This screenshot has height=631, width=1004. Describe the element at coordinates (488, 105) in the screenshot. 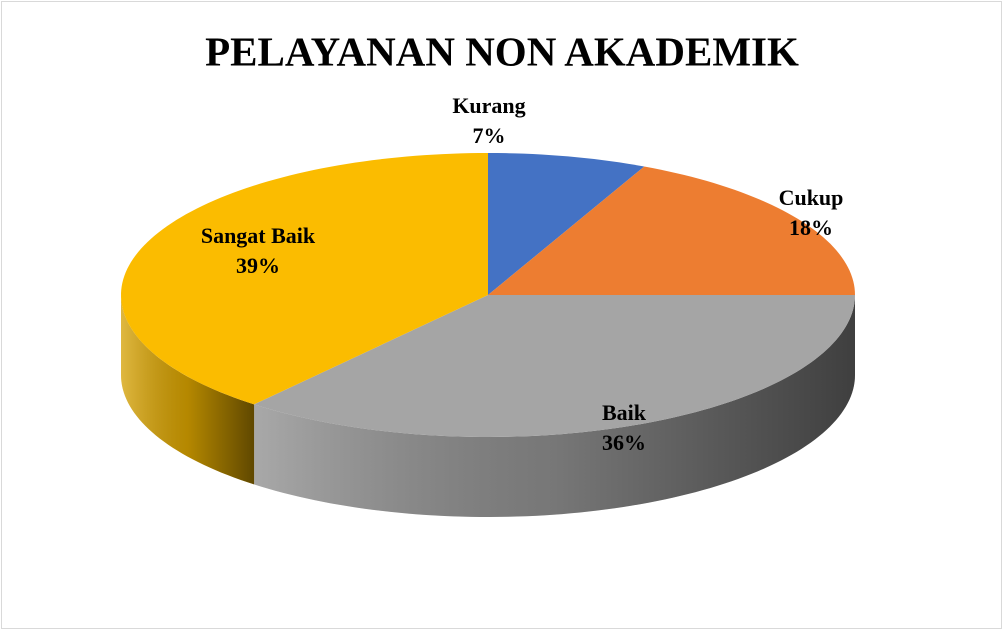

I see `category-label: Kurang` at that location.